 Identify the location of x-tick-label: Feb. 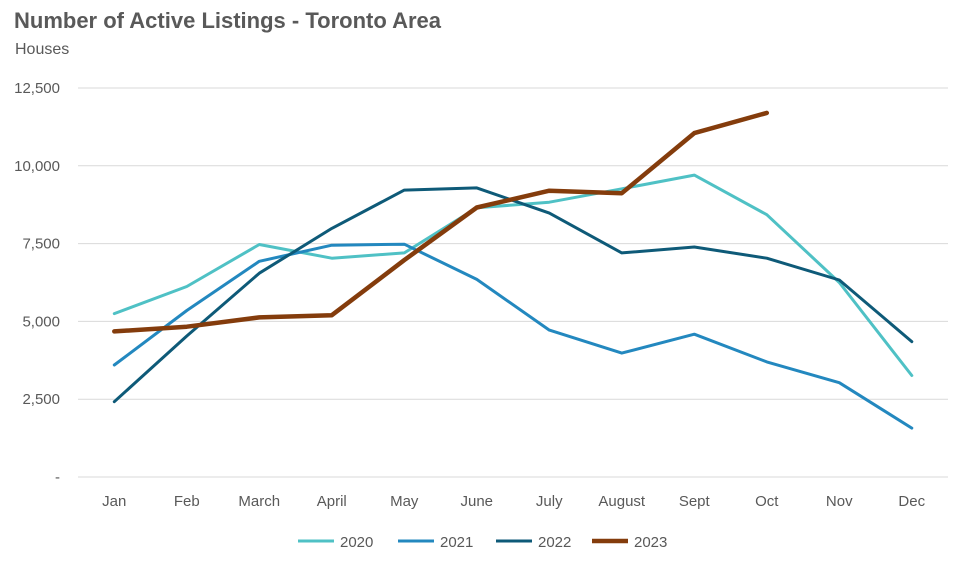
(187, 501).